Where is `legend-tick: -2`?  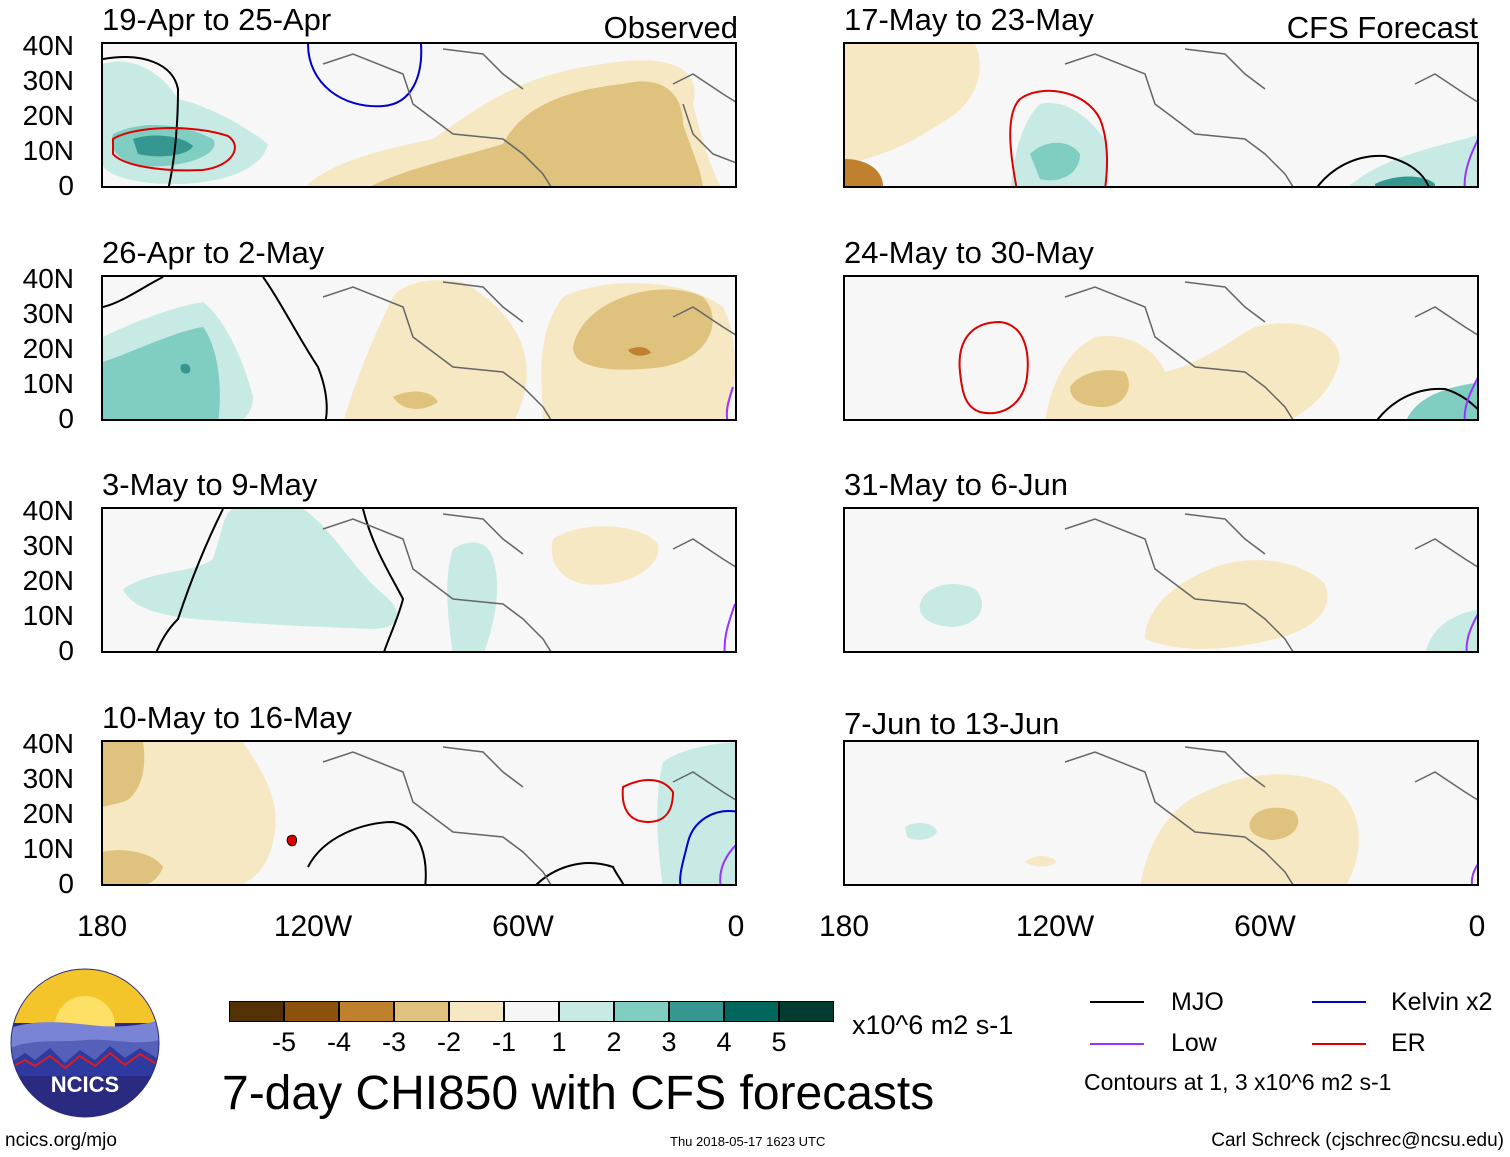 legend-tick: -2 is located at coordinates (448, 1042).